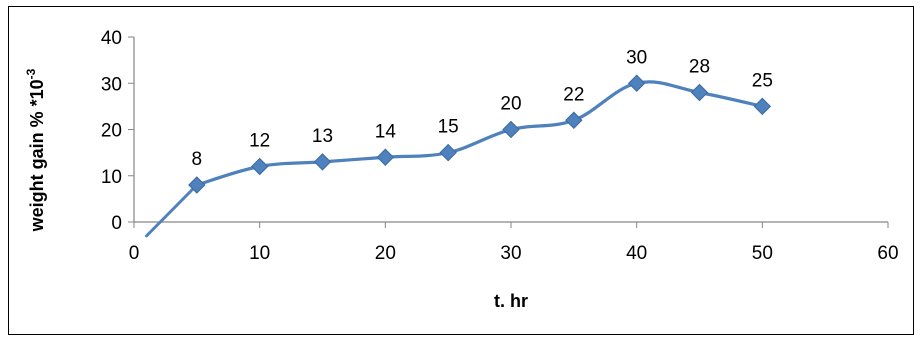 This screenshot has height=343, width=922. I want to click on y-tick-label: 10, so click(111, 177).